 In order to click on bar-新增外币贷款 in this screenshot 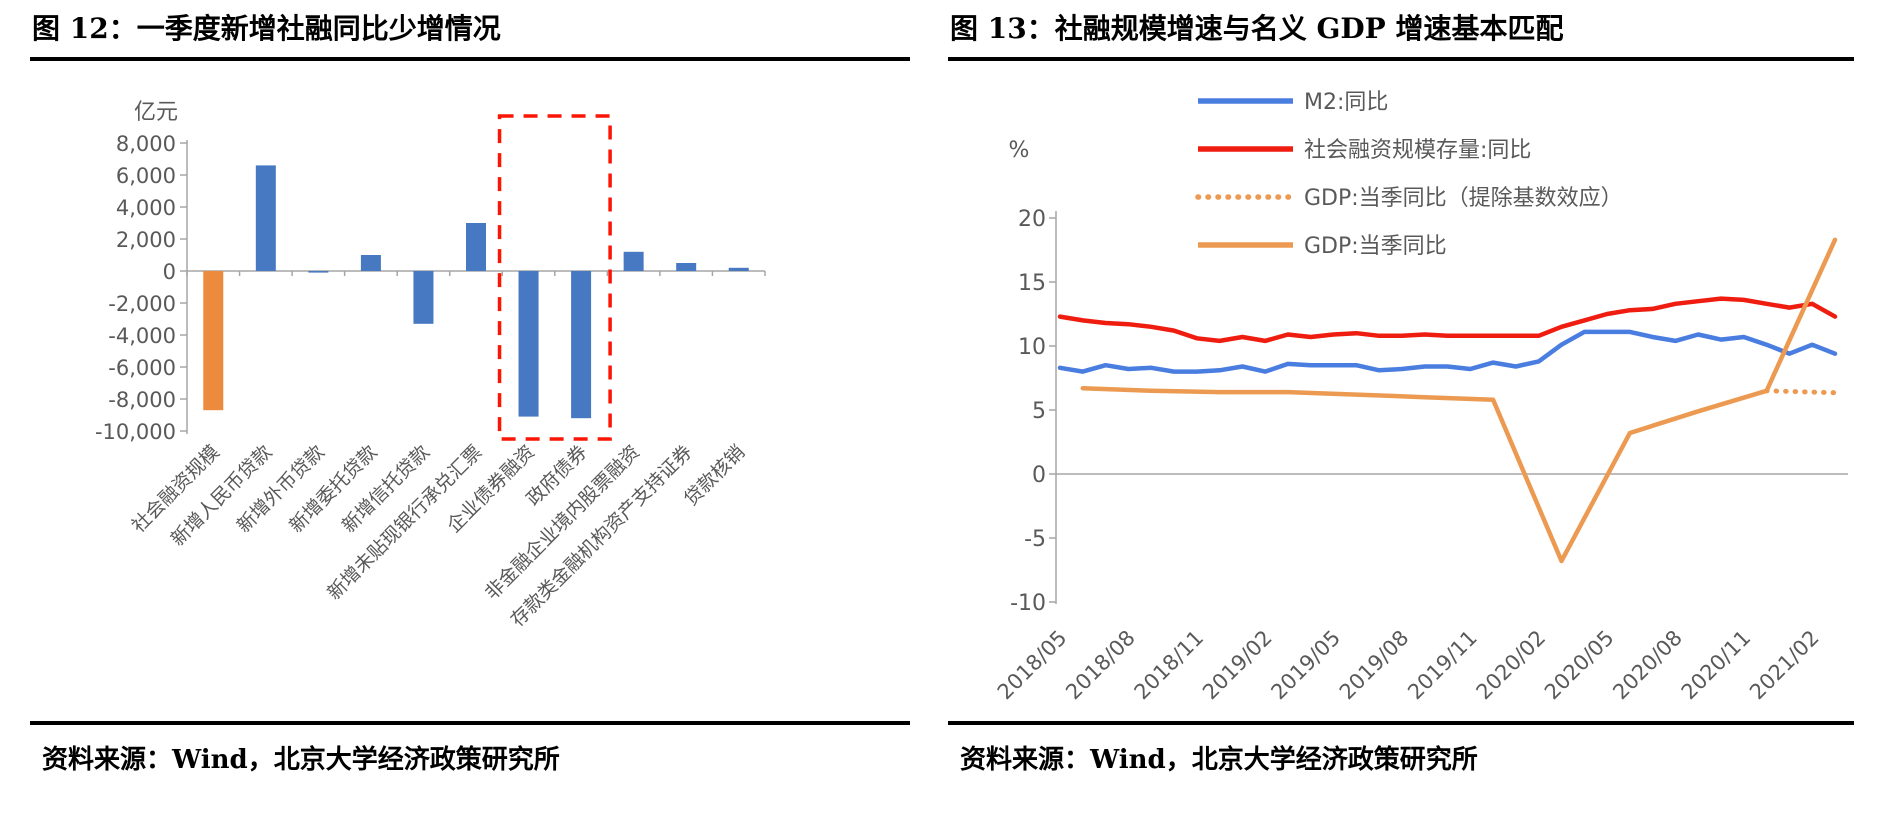, I will do `click(318, 271)`.